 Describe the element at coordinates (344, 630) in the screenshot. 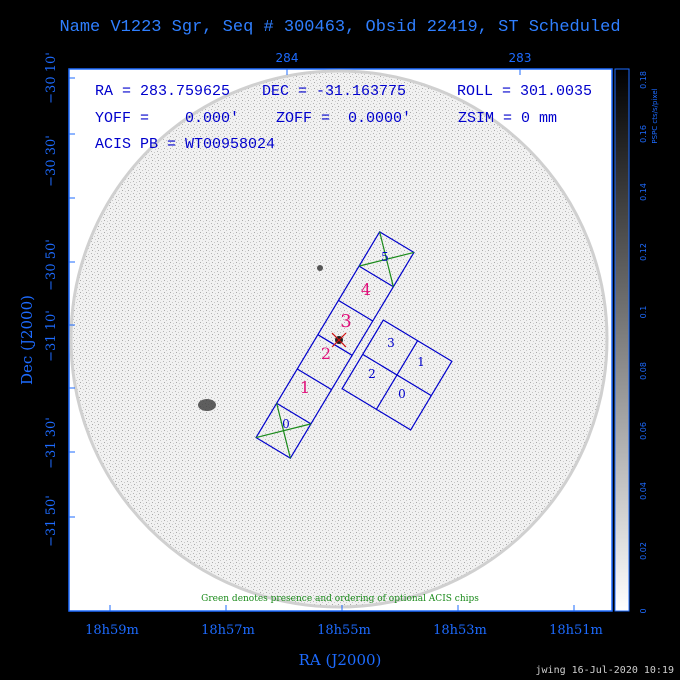

I see `ra-tick-label: 18h55m` at that location.